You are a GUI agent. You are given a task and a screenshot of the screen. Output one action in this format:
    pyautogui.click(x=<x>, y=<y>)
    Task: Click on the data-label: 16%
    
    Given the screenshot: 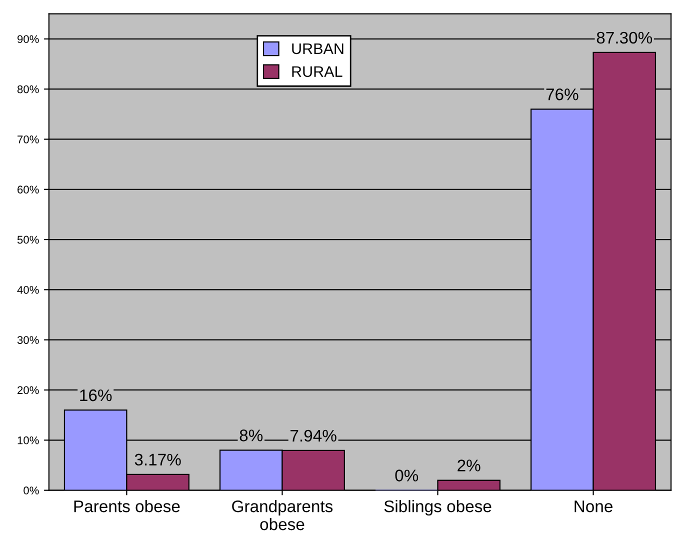 What is the action you would take?
    pyautogui.click(x=96, y=395)
    